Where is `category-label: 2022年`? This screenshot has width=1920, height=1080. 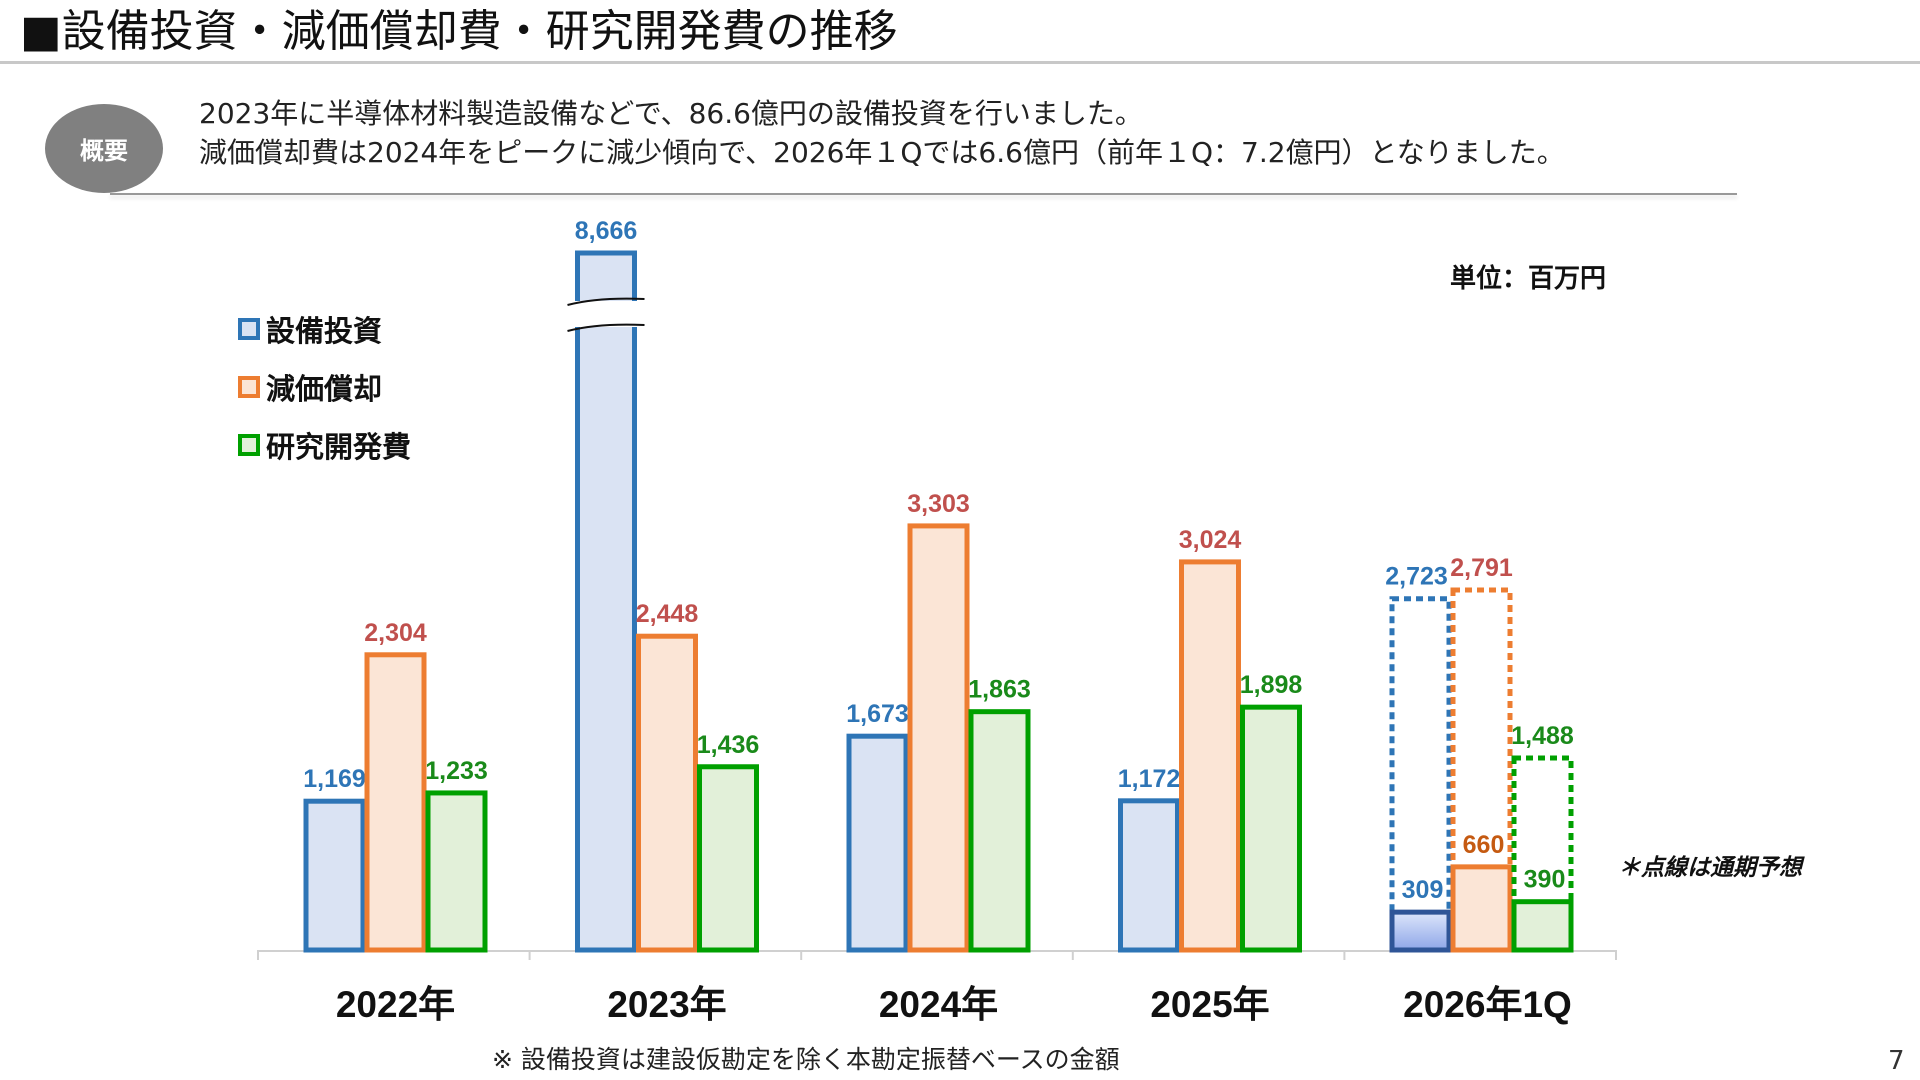 category-label: 2022年 is located at coordinates (395, 1004).